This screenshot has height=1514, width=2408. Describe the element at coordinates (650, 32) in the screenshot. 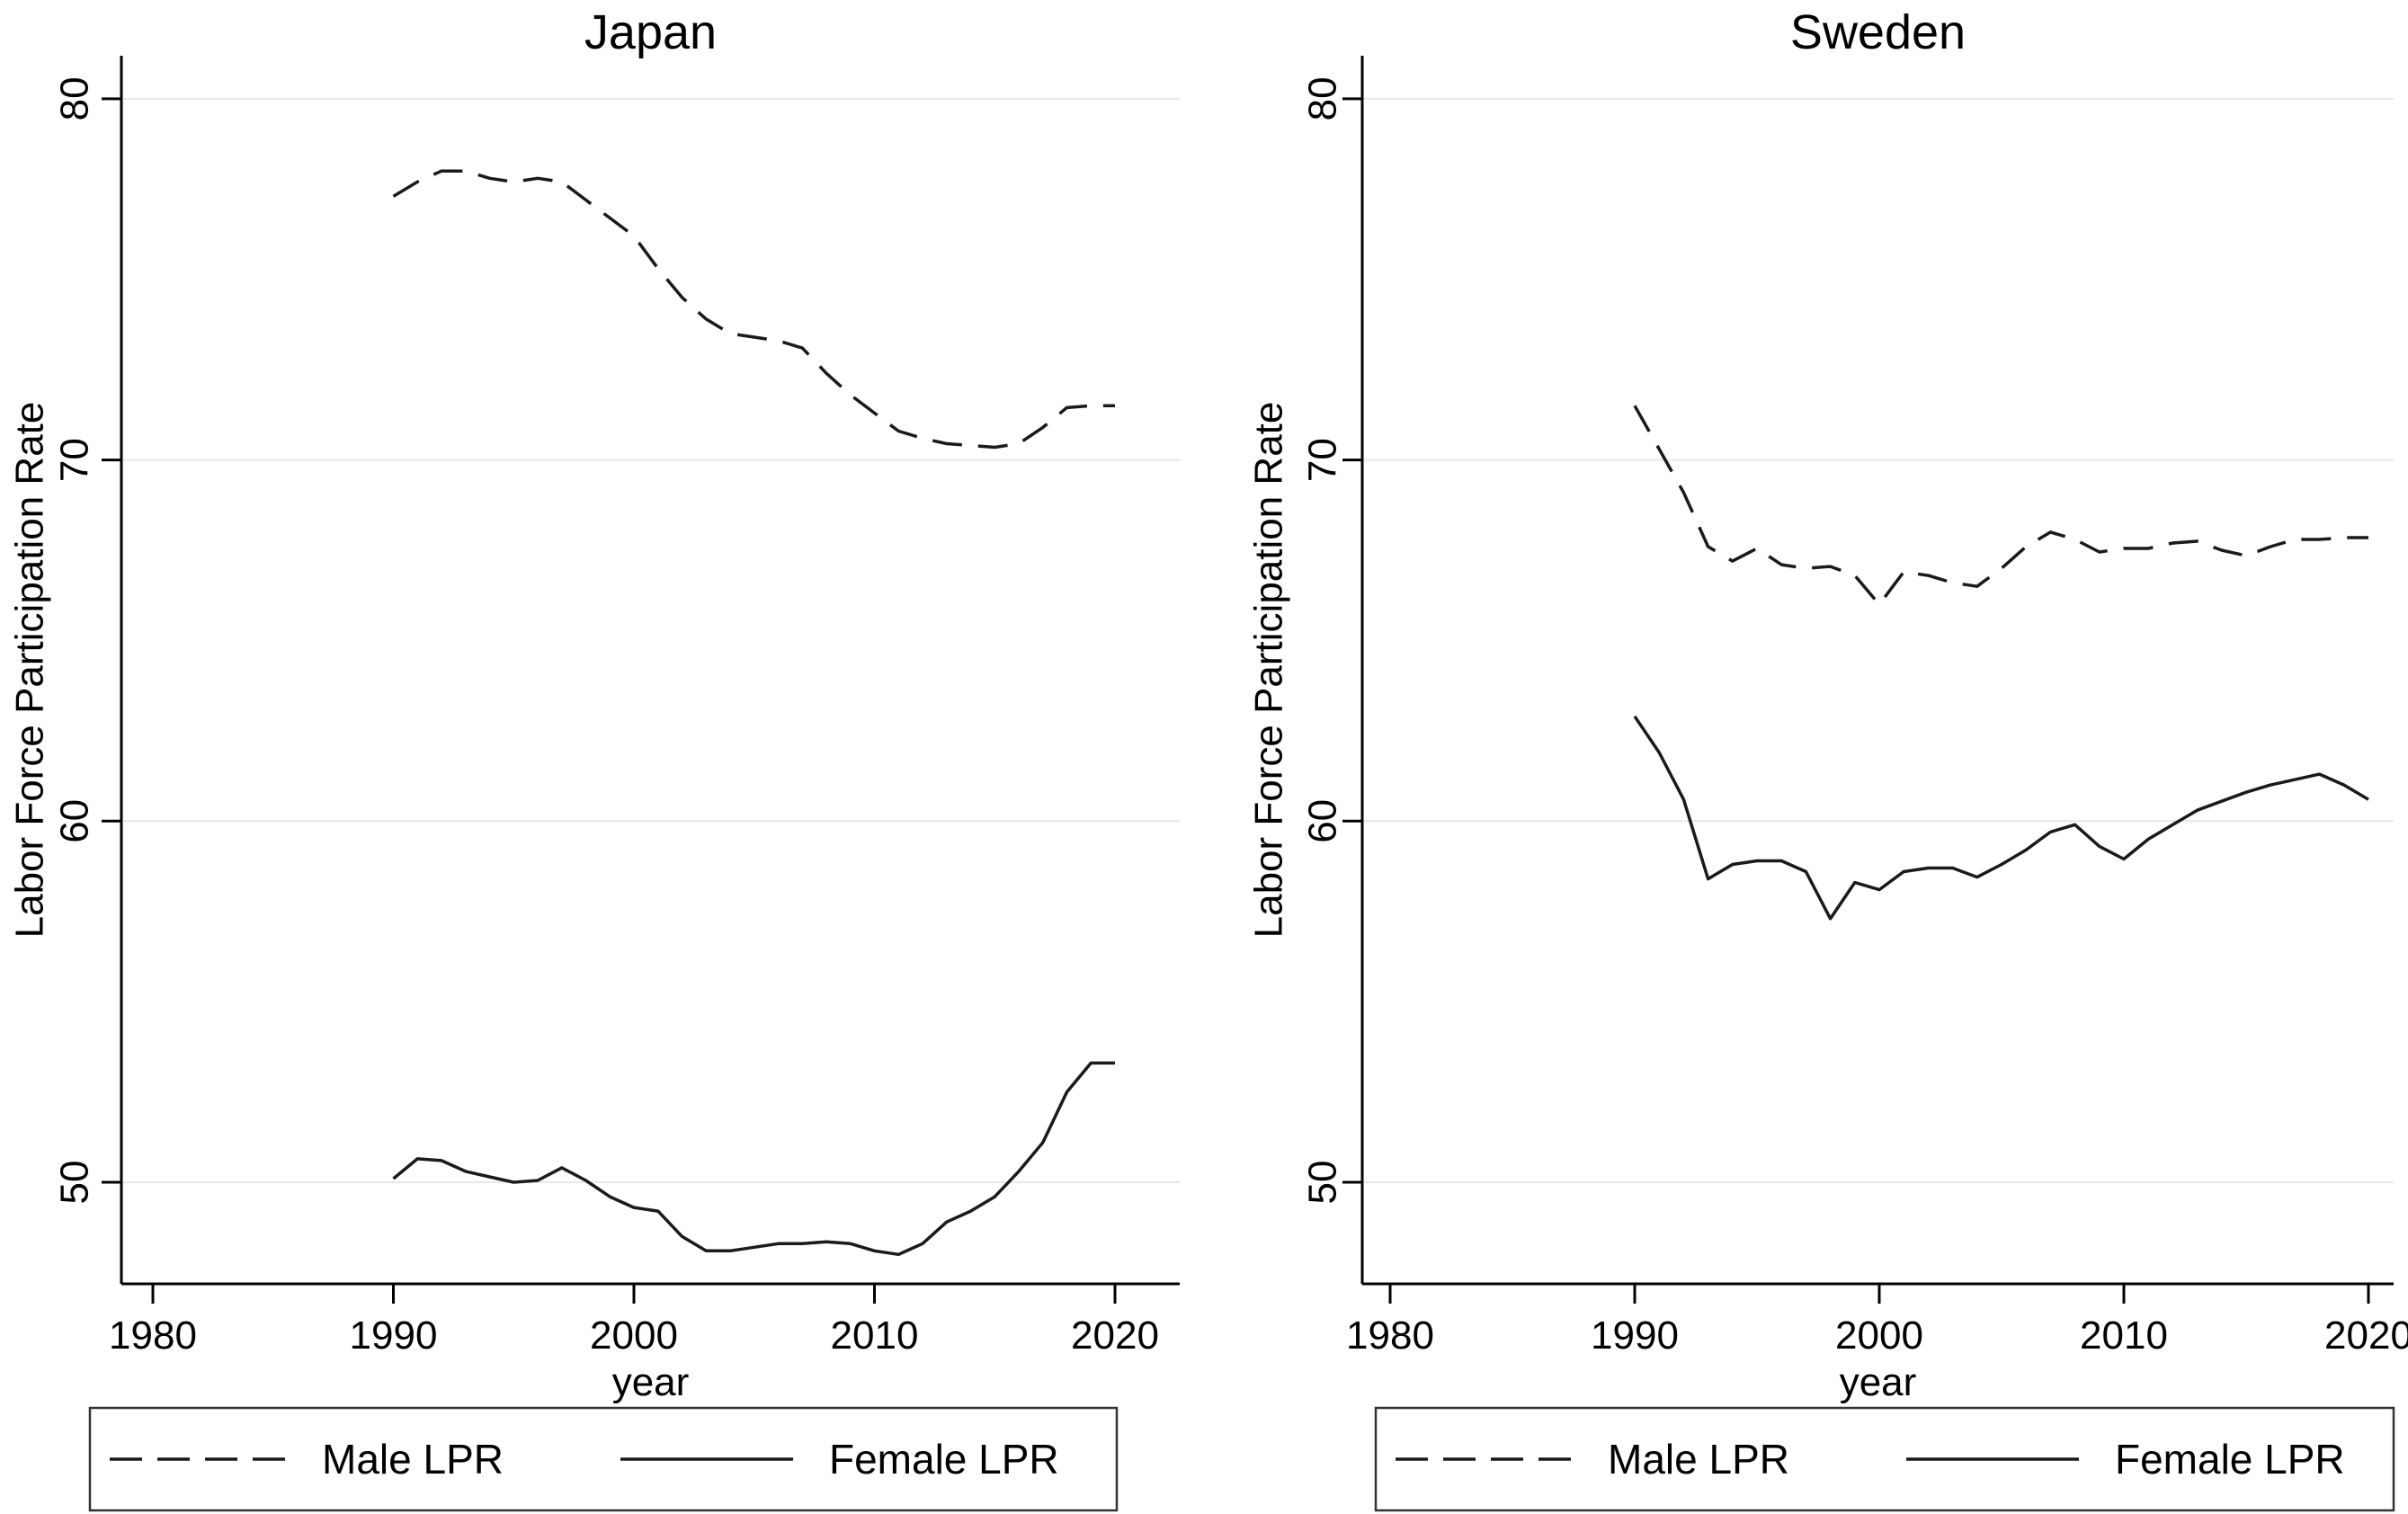

I see `chart-title: Japan` at that location.